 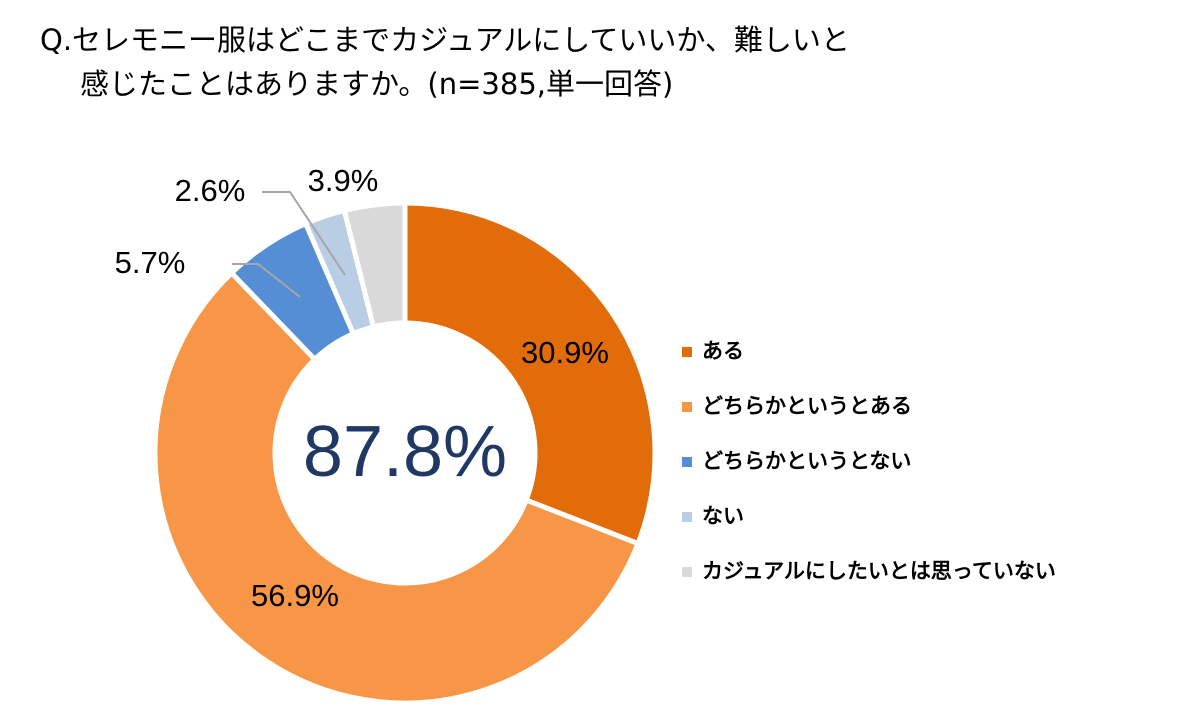 What do you see at coordinates (807, 406) in the screenshot?
I see `legend-label: どちらかというとある` at bounding box center [807, 406].